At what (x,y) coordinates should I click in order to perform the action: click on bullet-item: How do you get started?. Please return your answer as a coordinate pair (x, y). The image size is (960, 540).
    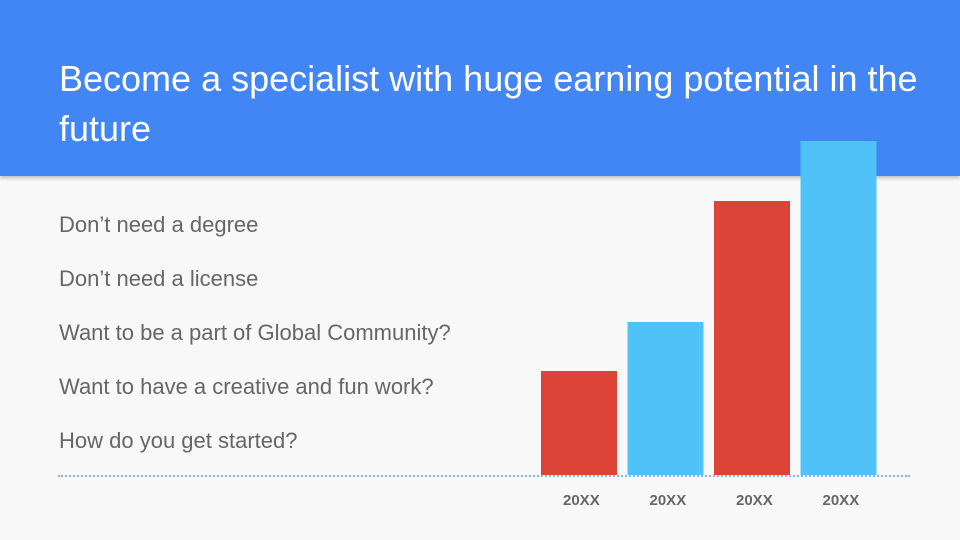
    Looking at the image, I should click on (178, 440).